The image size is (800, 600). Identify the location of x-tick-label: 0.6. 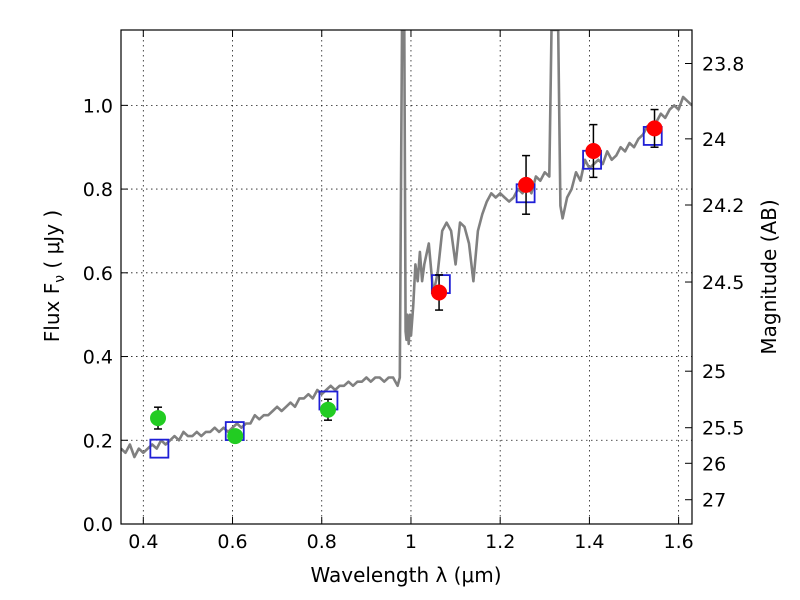
(232, 542).